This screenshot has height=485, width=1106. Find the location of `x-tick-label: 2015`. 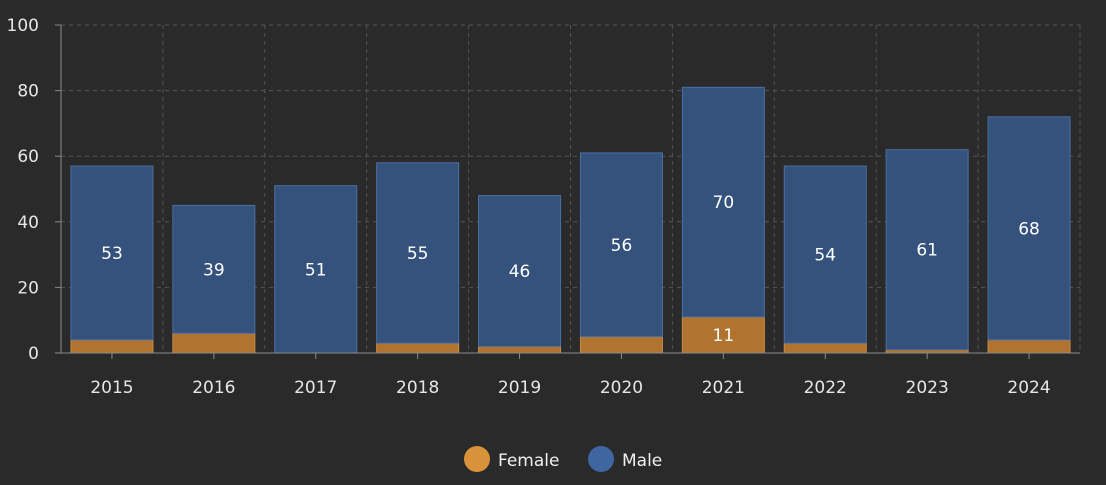

x-tick-label: 2015 is located at coordinates (111, 388).